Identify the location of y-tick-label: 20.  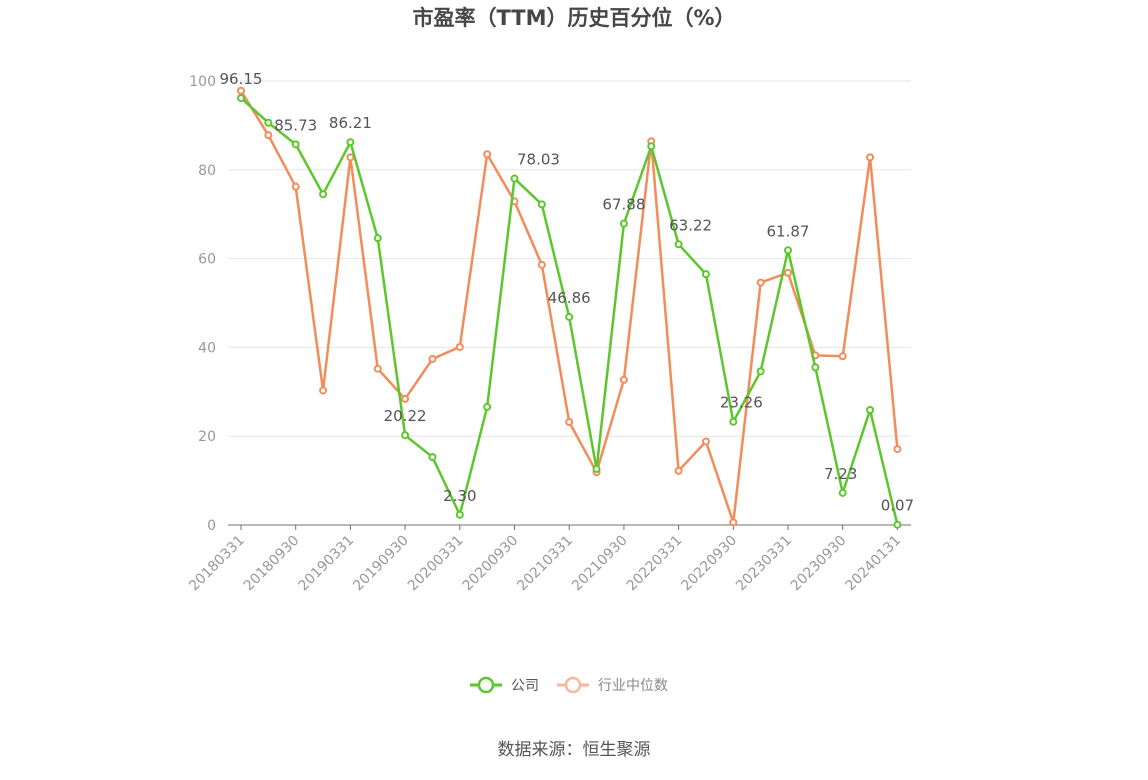
(207, 437).